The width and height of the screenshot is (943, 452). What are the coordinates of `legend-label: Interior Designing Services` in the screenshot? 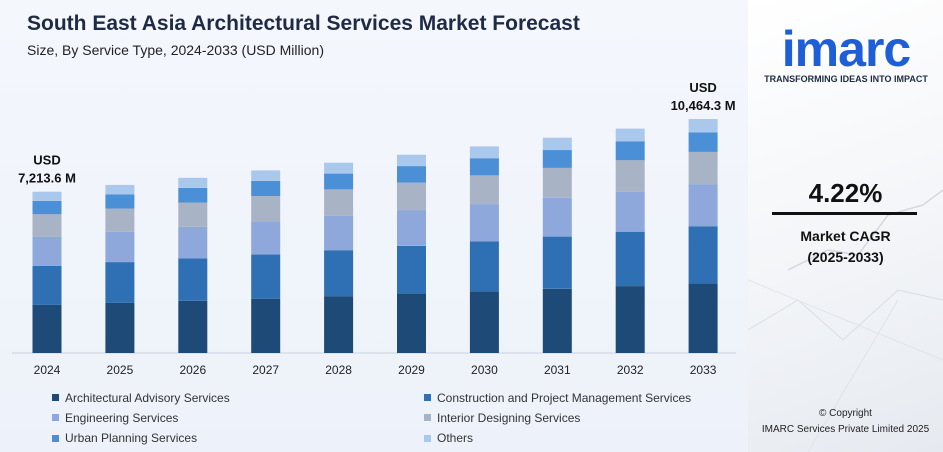 It's located at (509, 417).